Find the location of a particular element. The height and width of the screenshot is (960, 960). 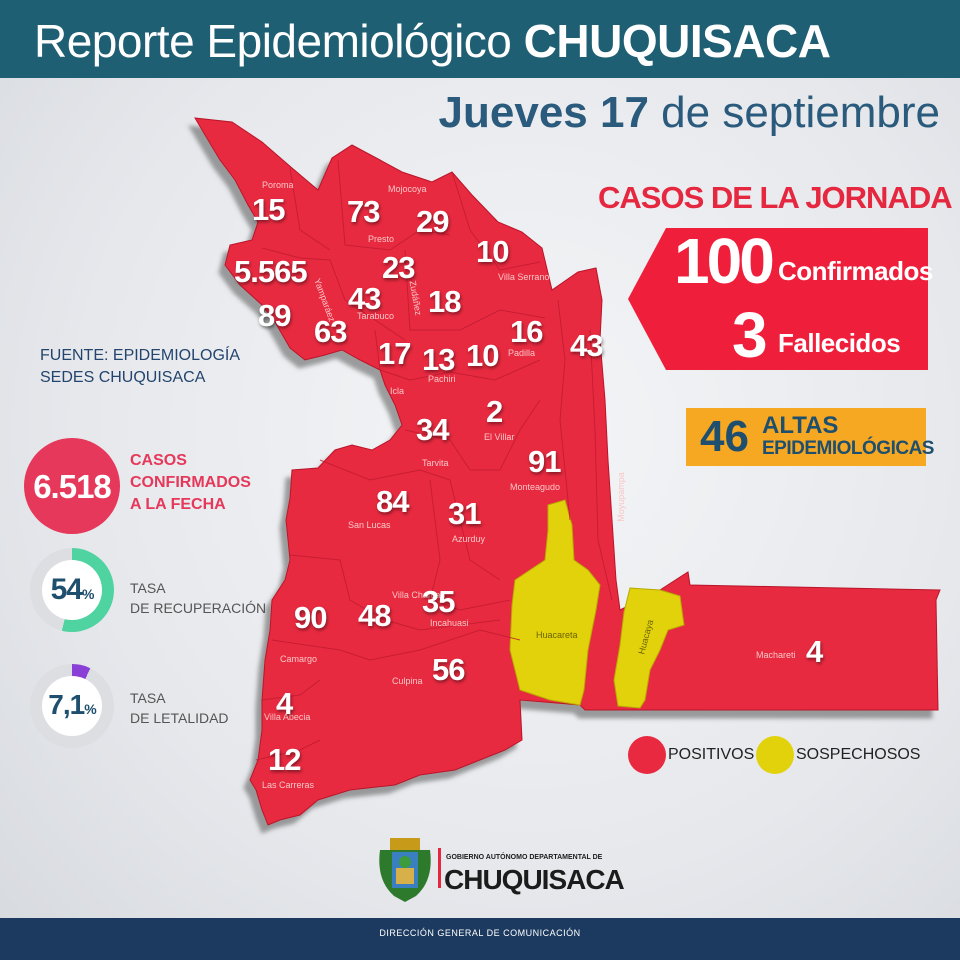

cases-zone-10b: 10 is located at coordinates (482, 355).